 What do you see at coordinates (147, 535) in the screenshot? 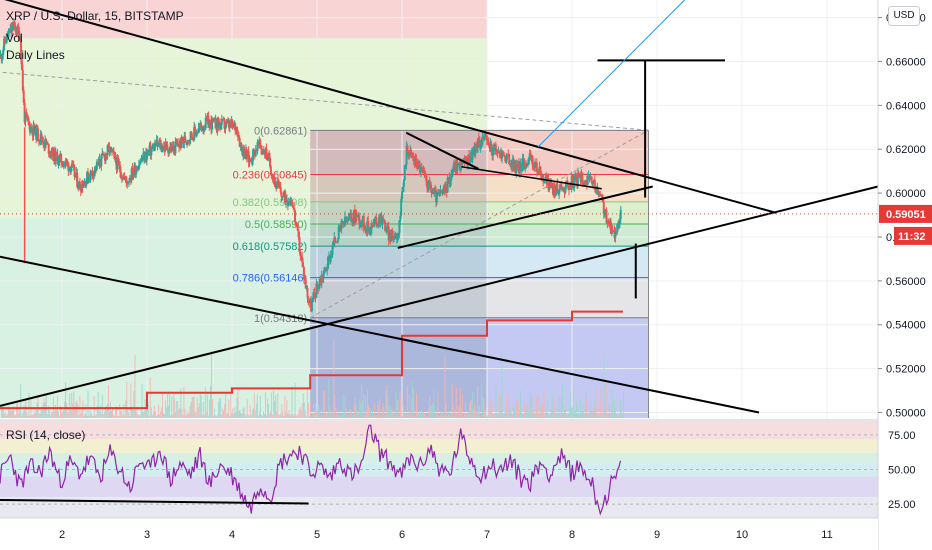
I see `x-tick-label-1: 3` at bounding box center [147, 535].